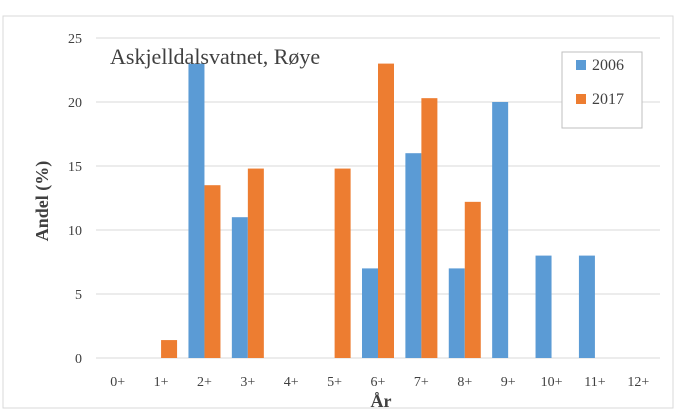 Image resolution: width=674 pixels, height=410 pixels. Describe the element at coordinates (543, 306) in the screenshot. I see `bar-2006-10+` at that location.